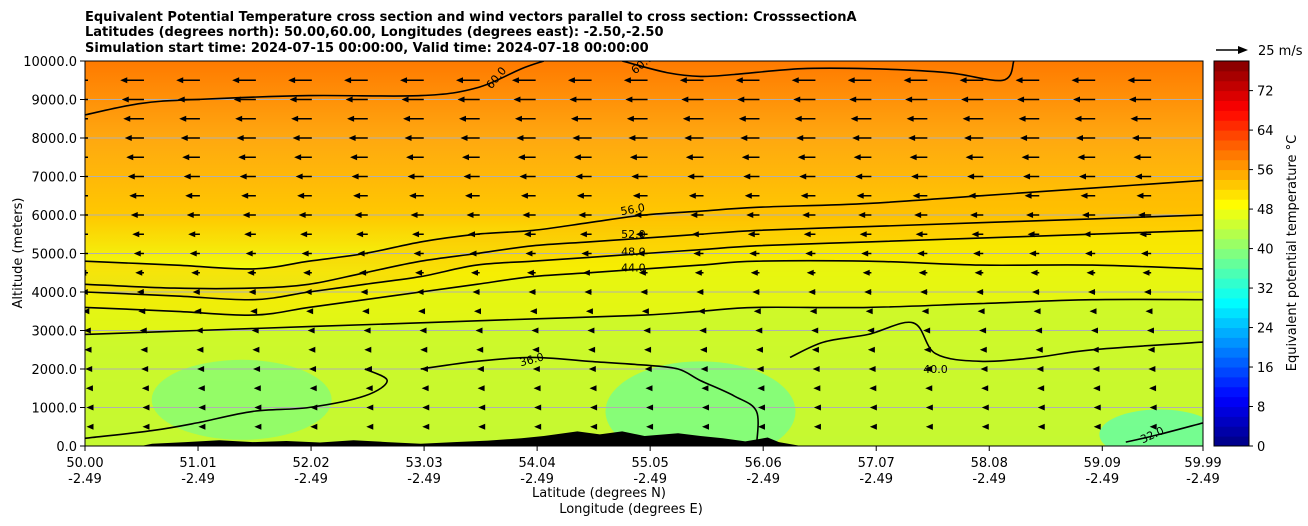 This screenshot has height=526, width=1308. What do you see at coordinates (55, 332) in the screenshot?
I see `y-tick-label: 3000.0` at bounding box center [55, 332].